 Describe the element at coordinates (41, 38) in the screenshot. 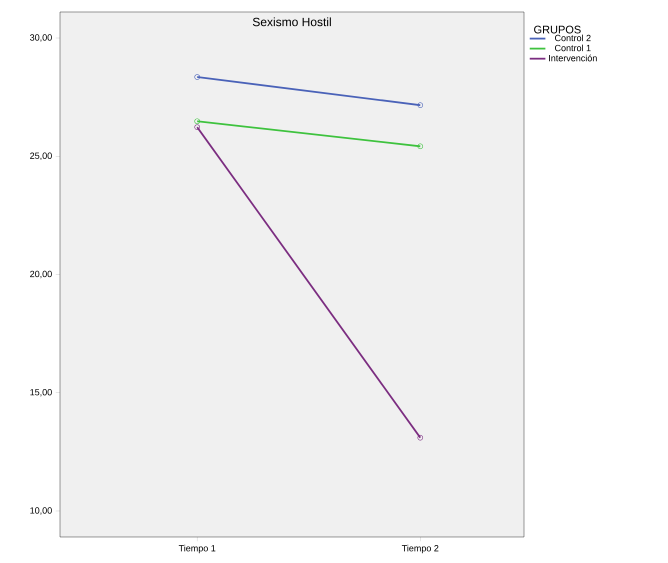

I see `y-tick-label: 30,00` at that location.